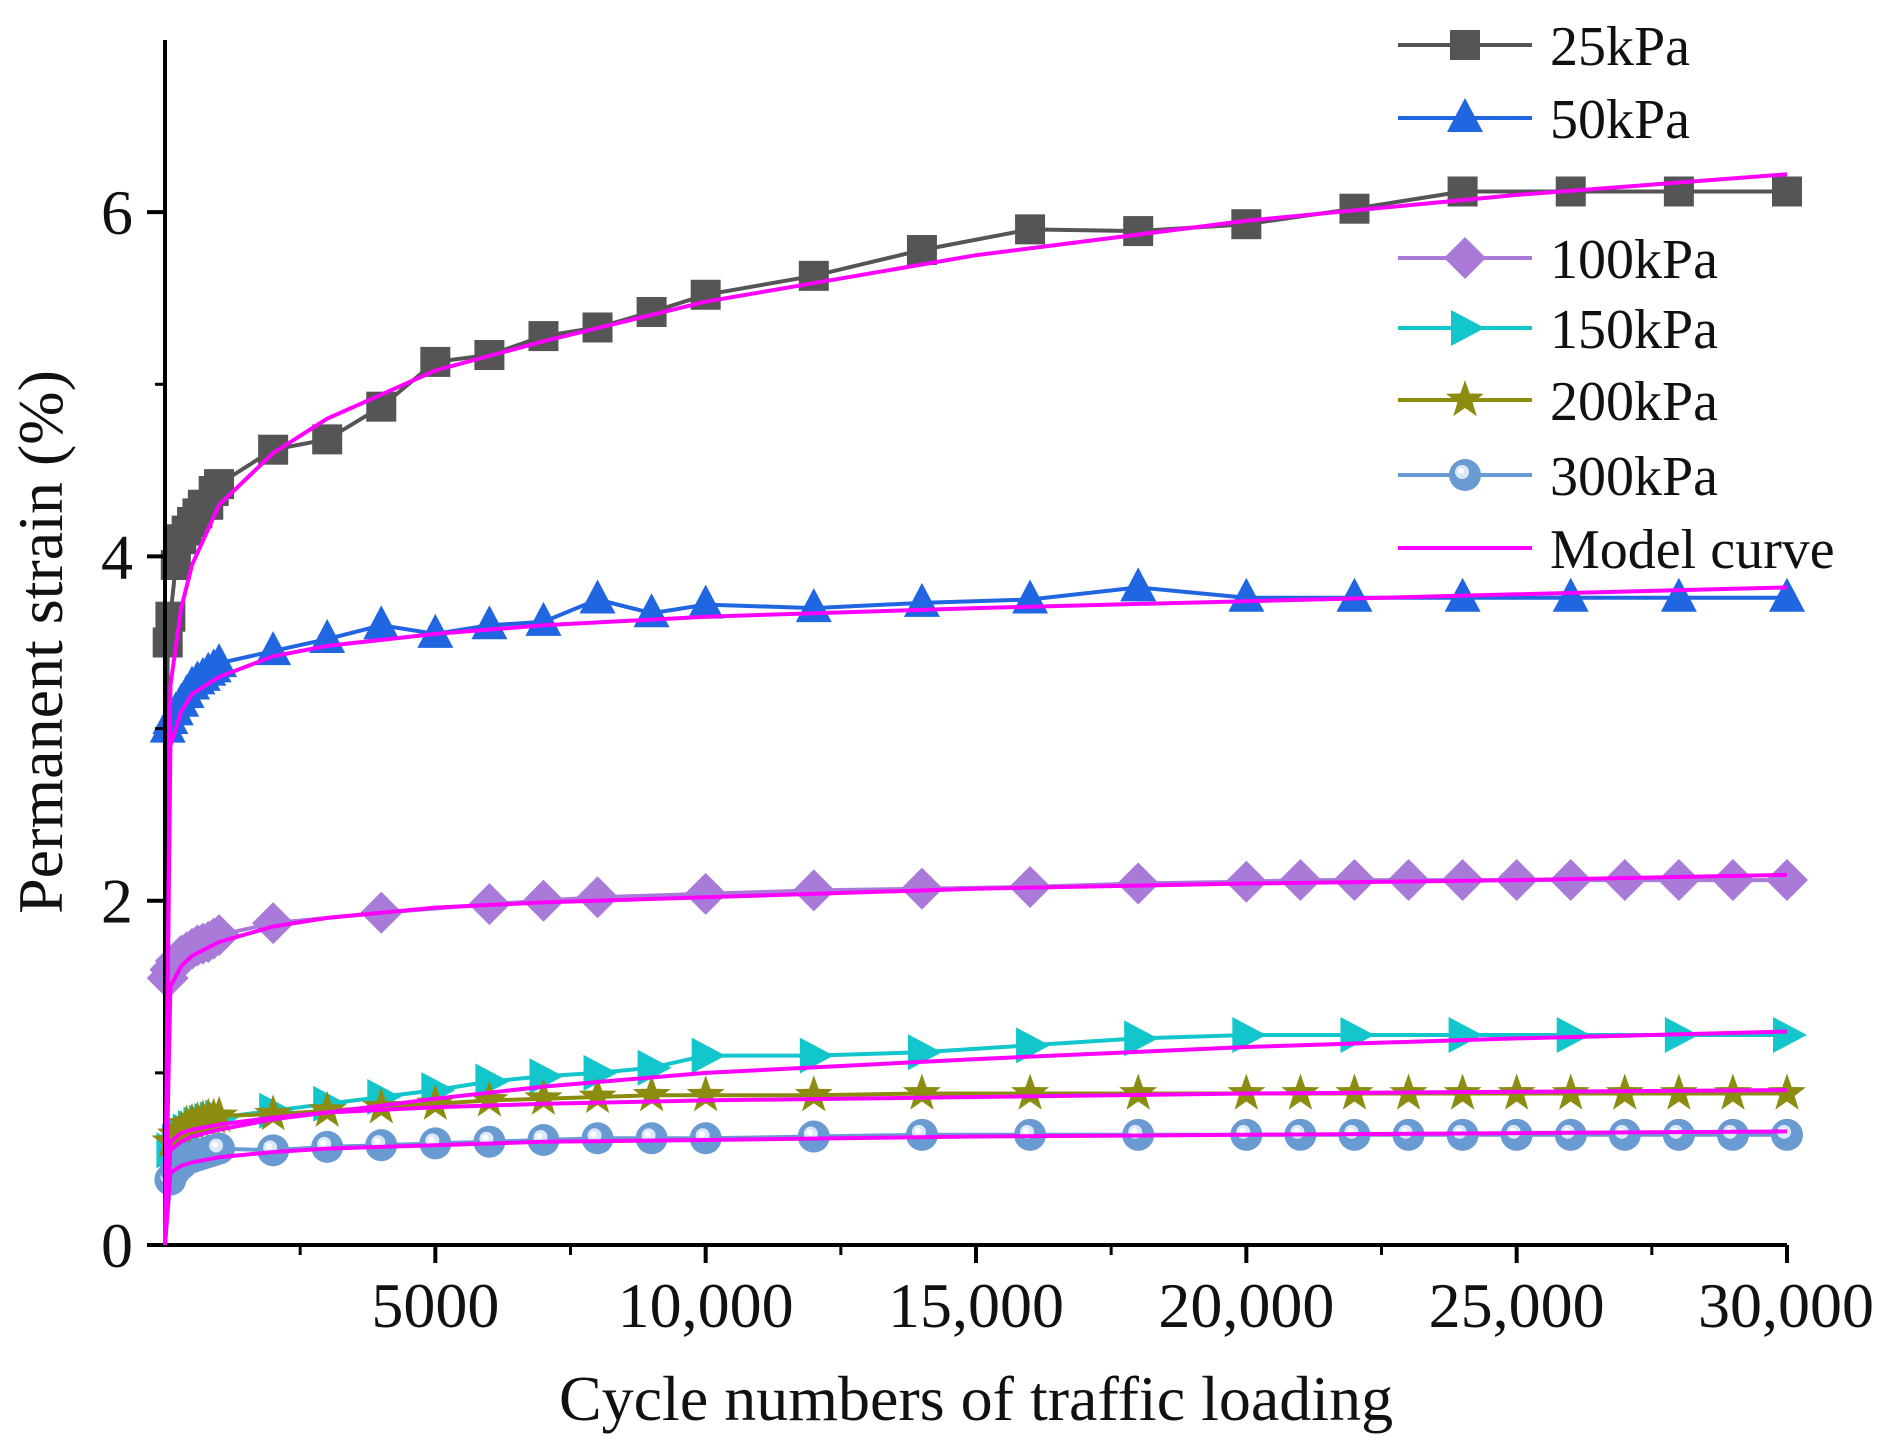  What do you see at coordinates (117, 556) in the screenshot?
I see `y-tick-label: 4` at bounding box center [117, 556].